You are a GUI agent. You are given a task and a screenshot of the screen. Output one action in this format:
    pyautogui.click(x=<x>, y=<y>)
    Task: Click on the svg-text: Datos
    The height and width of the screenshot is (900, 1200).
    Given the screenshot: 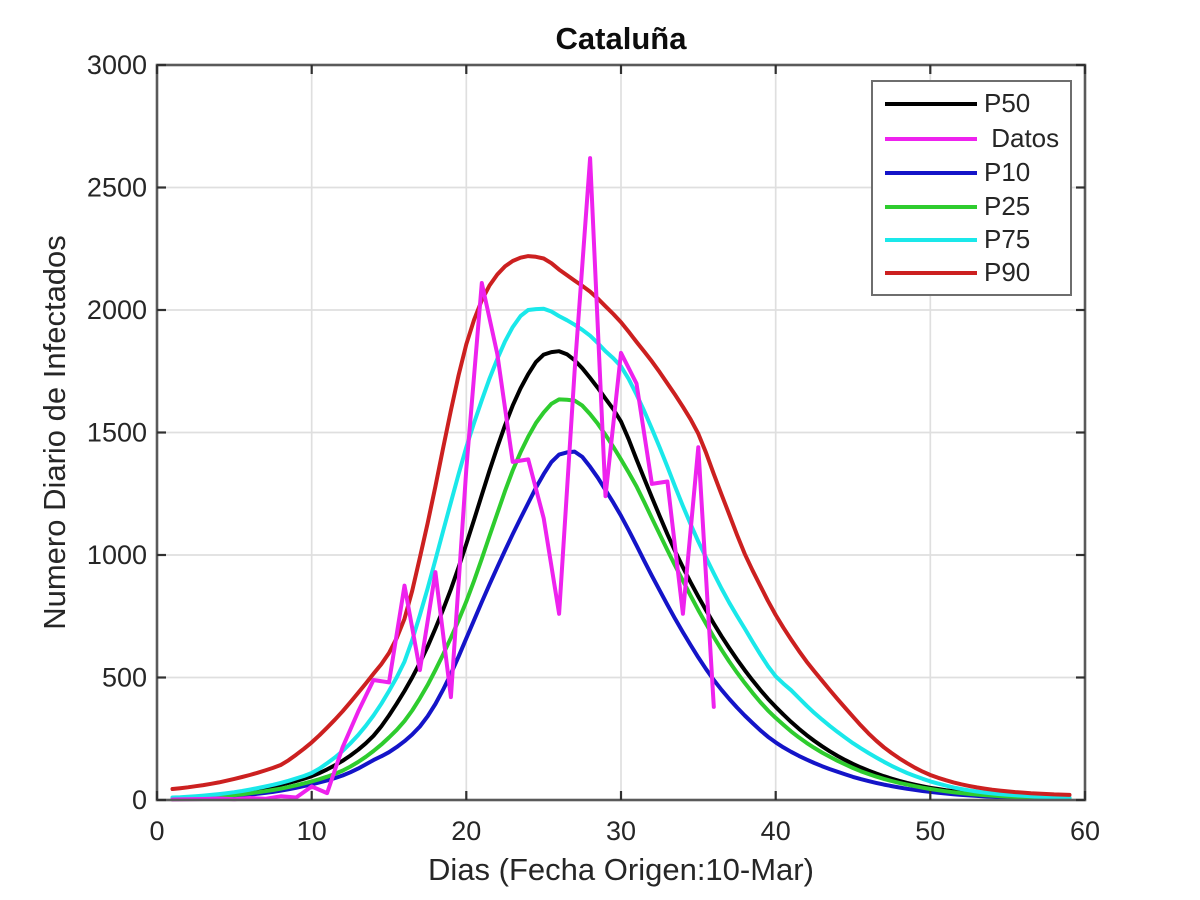 What is the action you would take?
    pyautogui.click(x=1021, y=138)
    